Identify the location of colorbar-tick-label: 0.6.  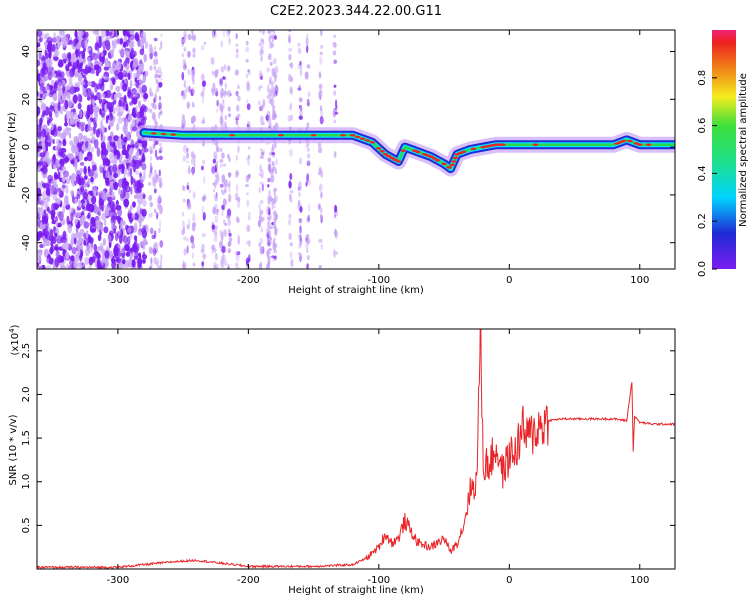
(702, 126).